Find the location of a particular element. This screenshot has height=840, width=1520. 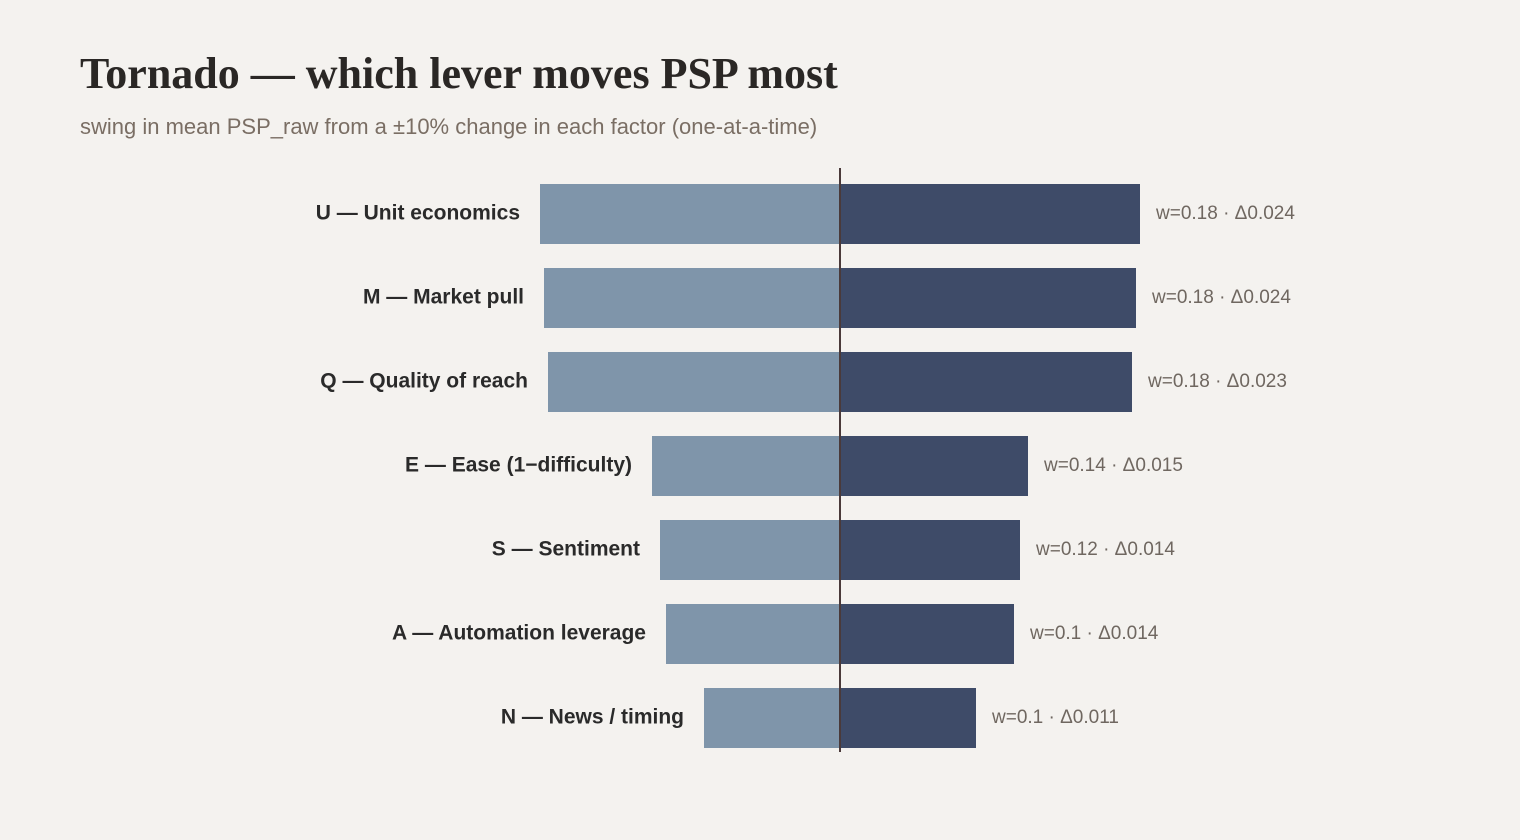

category-label: M — Market pull is located at coordinates (443, 297).